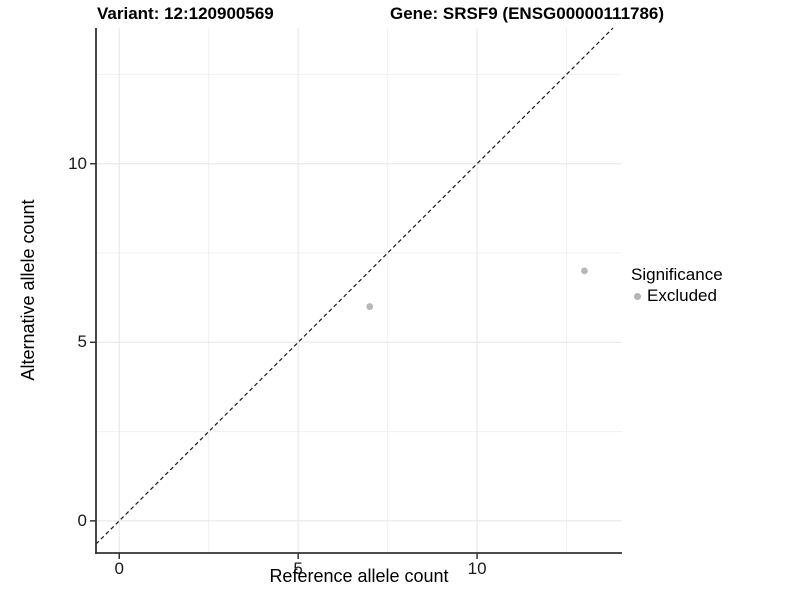 Image resolution: width=800 pixels, height=600 pixels. What do you see at coordinates (677, 274) in the screenshot?
I see `legend-title: Significance` at bounding box center [677, 274].